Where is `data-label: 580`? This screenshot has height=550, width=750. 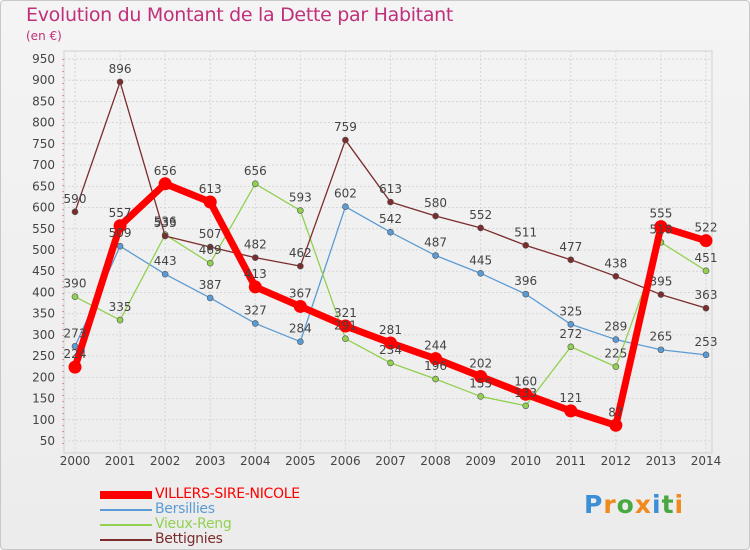 data-label: 580 is located at coordinates (435, 203).